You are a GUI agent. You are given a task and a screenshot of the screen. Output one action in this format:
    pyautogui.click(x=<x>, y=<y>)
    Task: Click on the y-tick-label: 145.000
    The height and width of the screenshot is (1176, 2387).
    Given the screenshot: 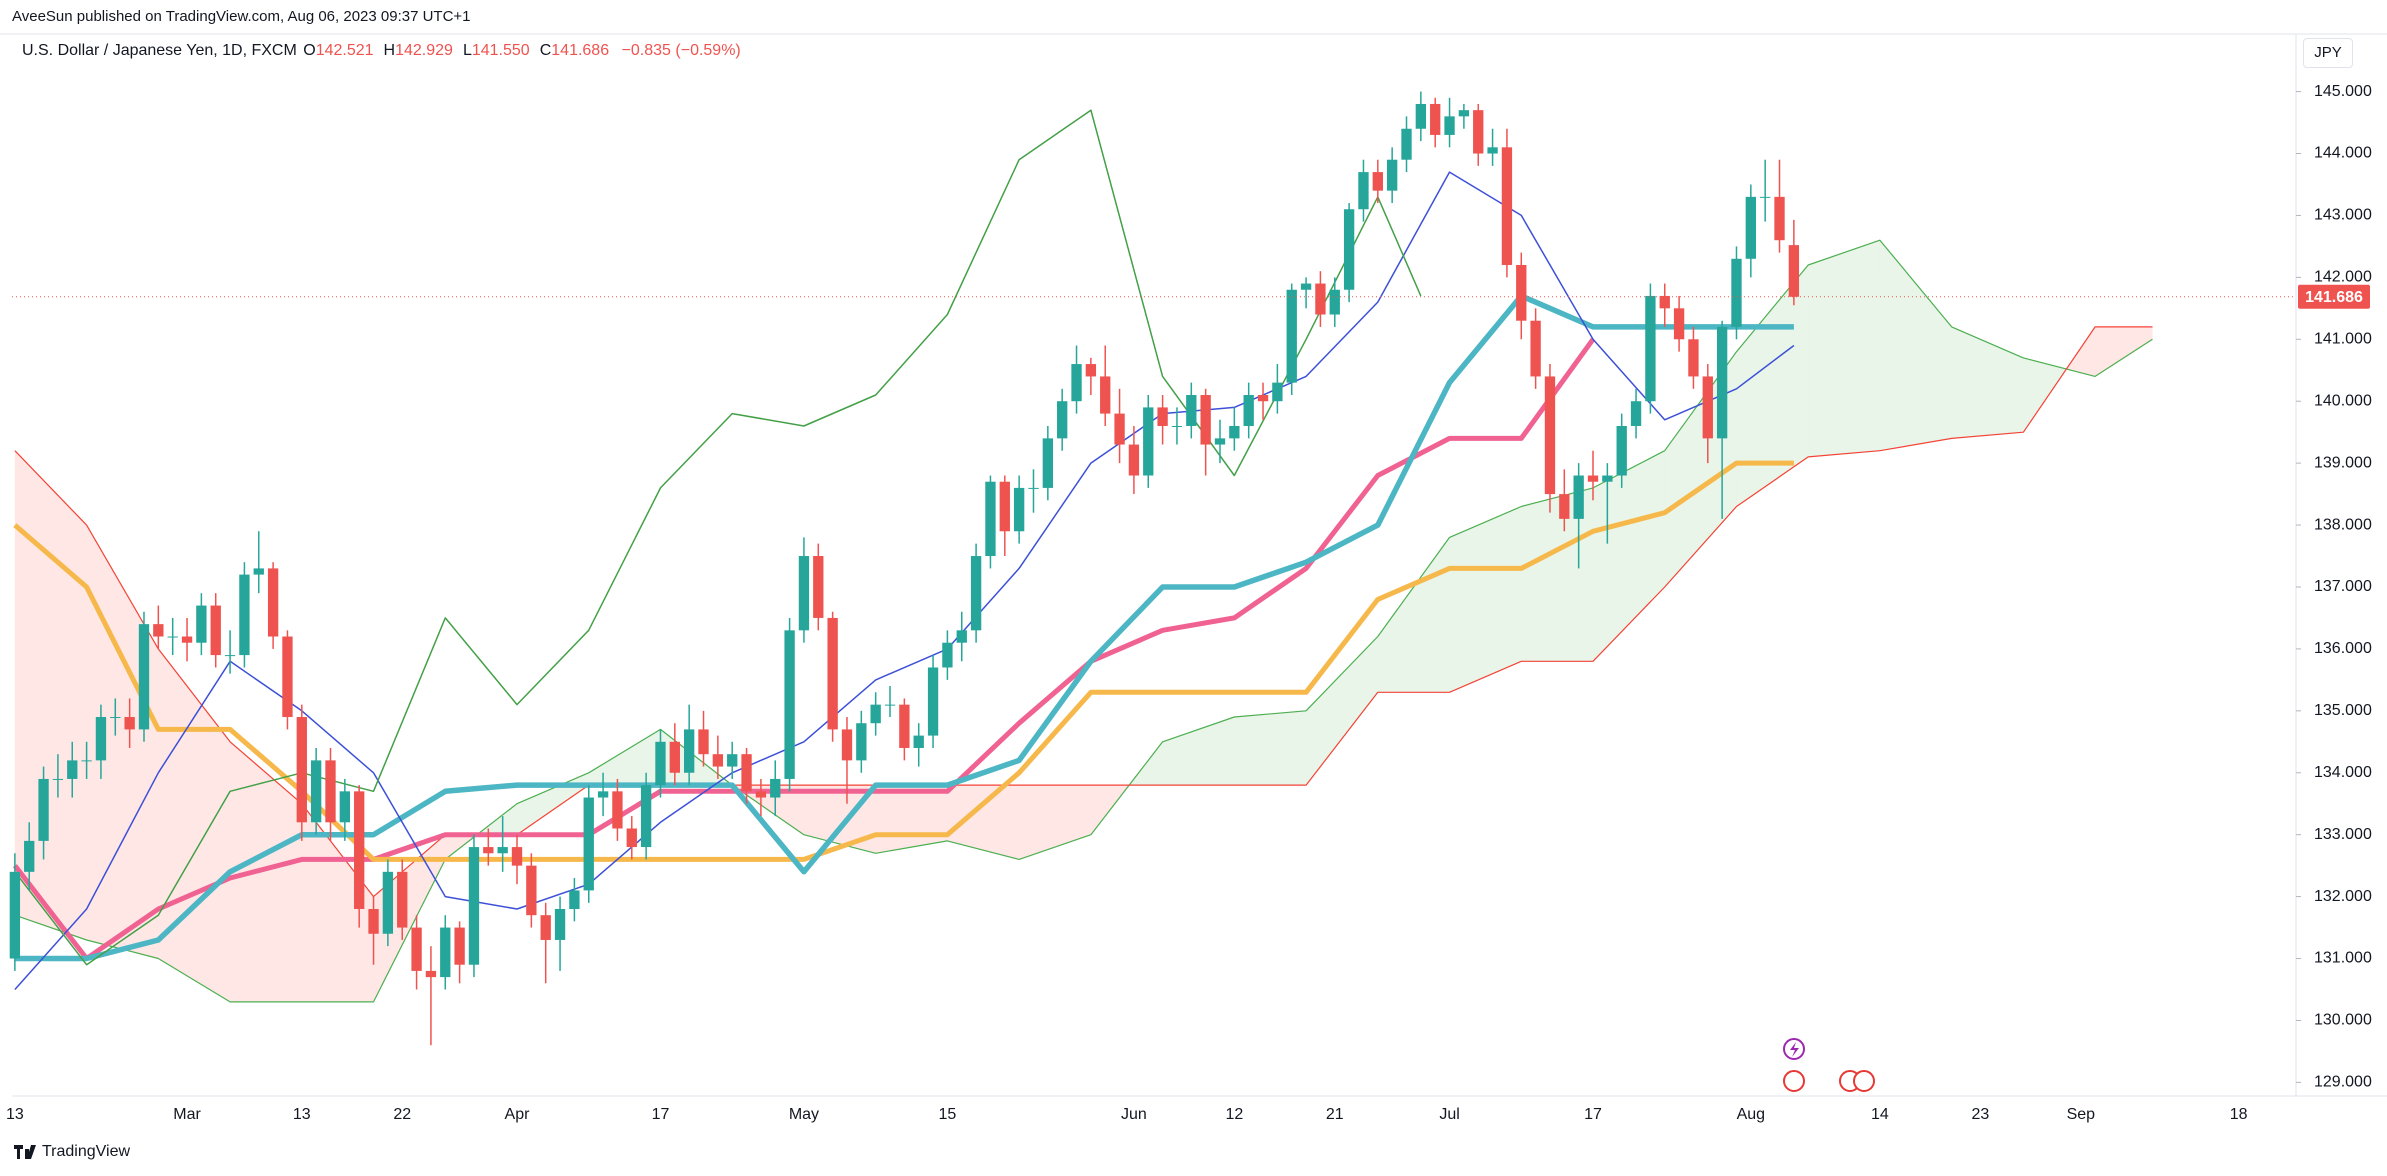 What is the action you would take?
    pyautogui.click(x=2343, y=91)
    